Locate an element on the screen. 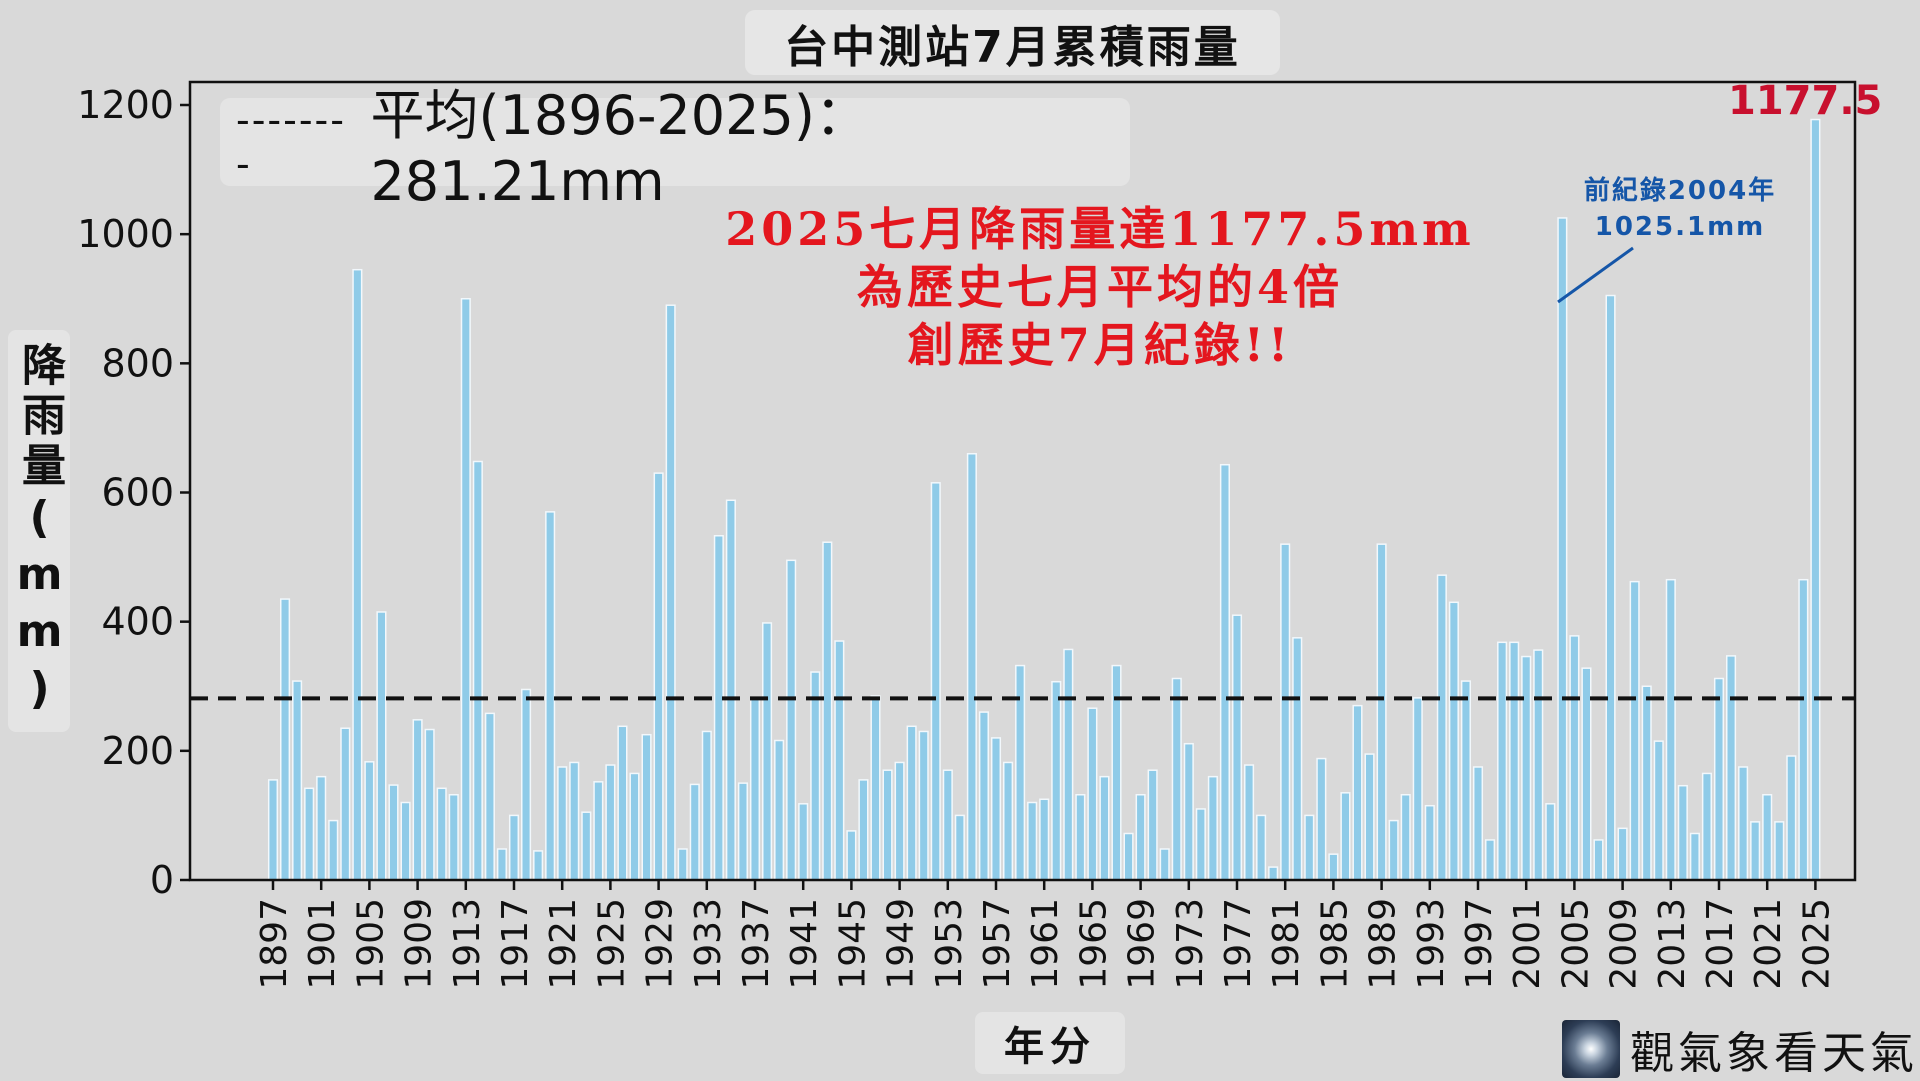  bar-1929 is located at coordinates (658, 676).